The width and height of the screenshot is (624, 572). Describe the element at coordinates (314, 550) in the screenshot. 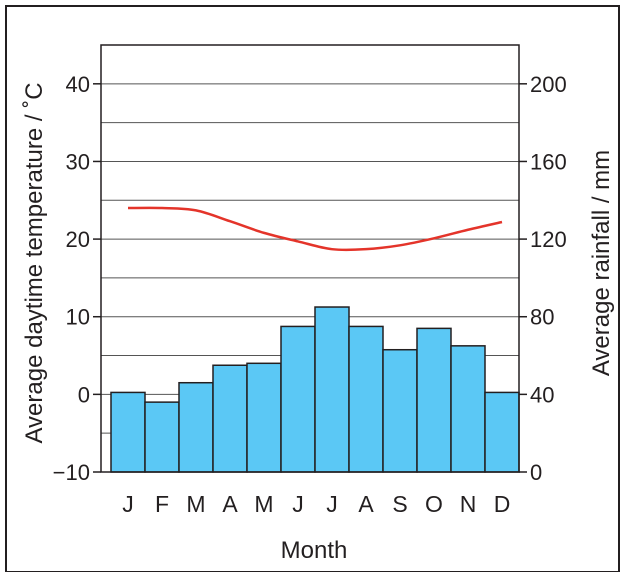

I see `x-axis-label: Month` at that location.